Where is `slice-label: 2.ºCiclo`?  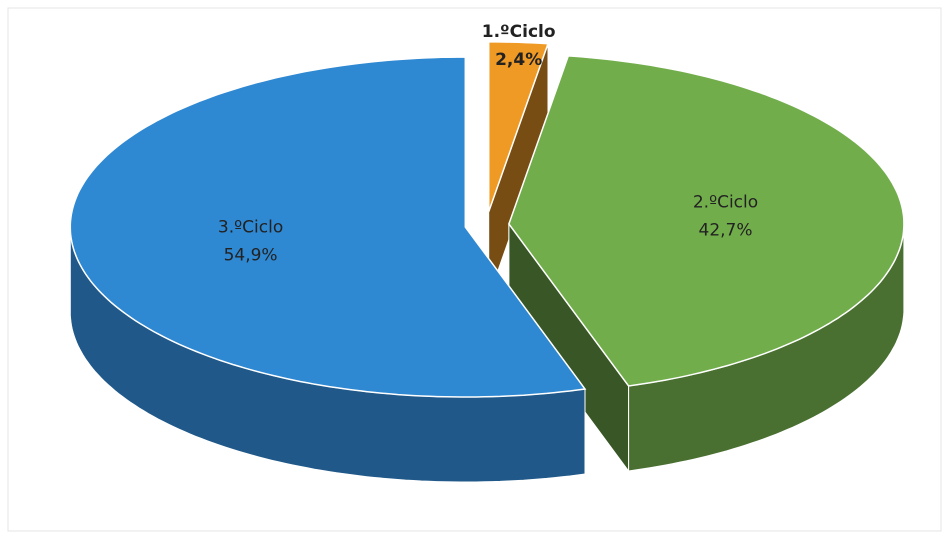 slice-label: 2.ºCiclo is located at coordinates (725, 203).